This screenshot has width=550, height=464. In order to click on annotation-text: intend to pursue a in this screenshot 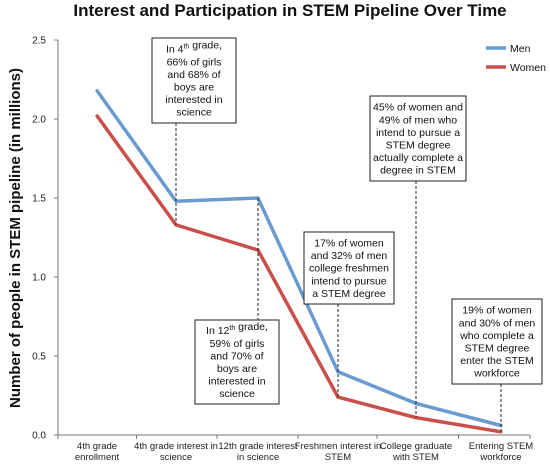, I will do `click(418, 133)`.